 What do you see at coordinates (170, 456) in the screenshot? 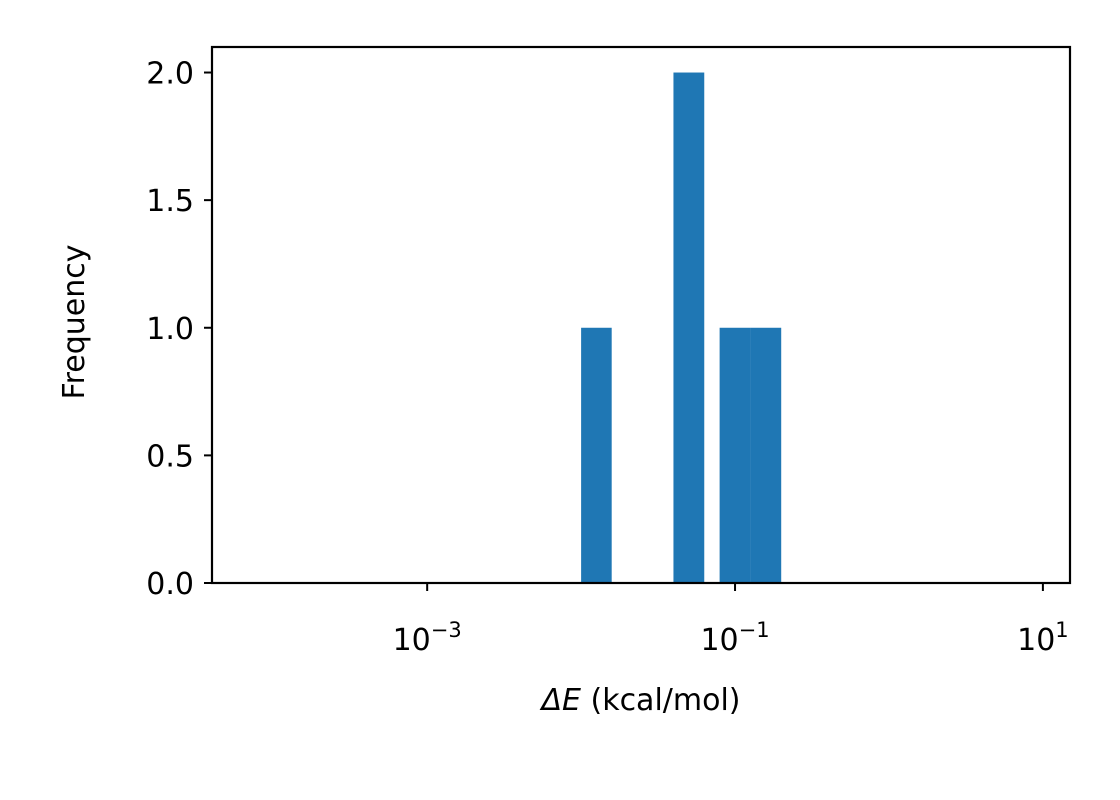
I see `y-tick-label-1: 0.5` at bounding box center [170, 456].